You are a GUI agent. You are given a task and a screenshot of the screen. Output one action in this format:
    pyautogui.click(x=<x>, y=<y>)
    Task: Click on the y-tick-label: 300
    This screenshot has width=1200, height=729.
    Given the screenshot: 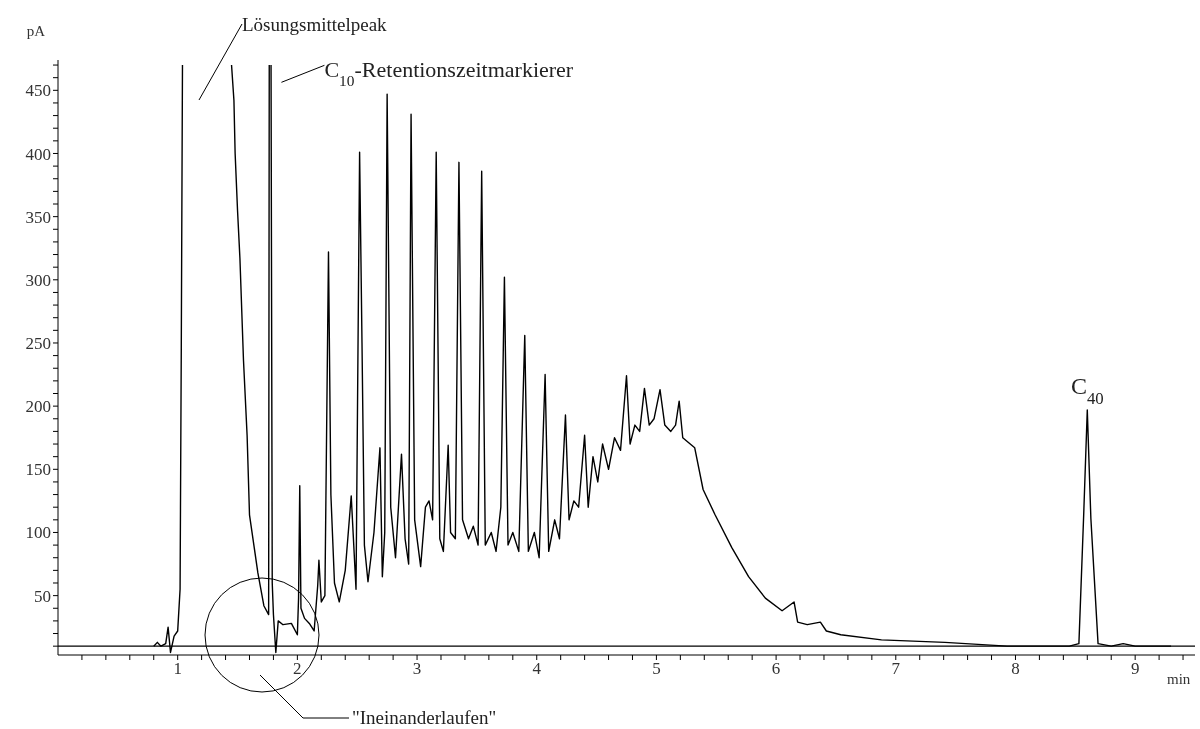 What is the action you would take?
    pyautogui.click(x=38, y=280)
    